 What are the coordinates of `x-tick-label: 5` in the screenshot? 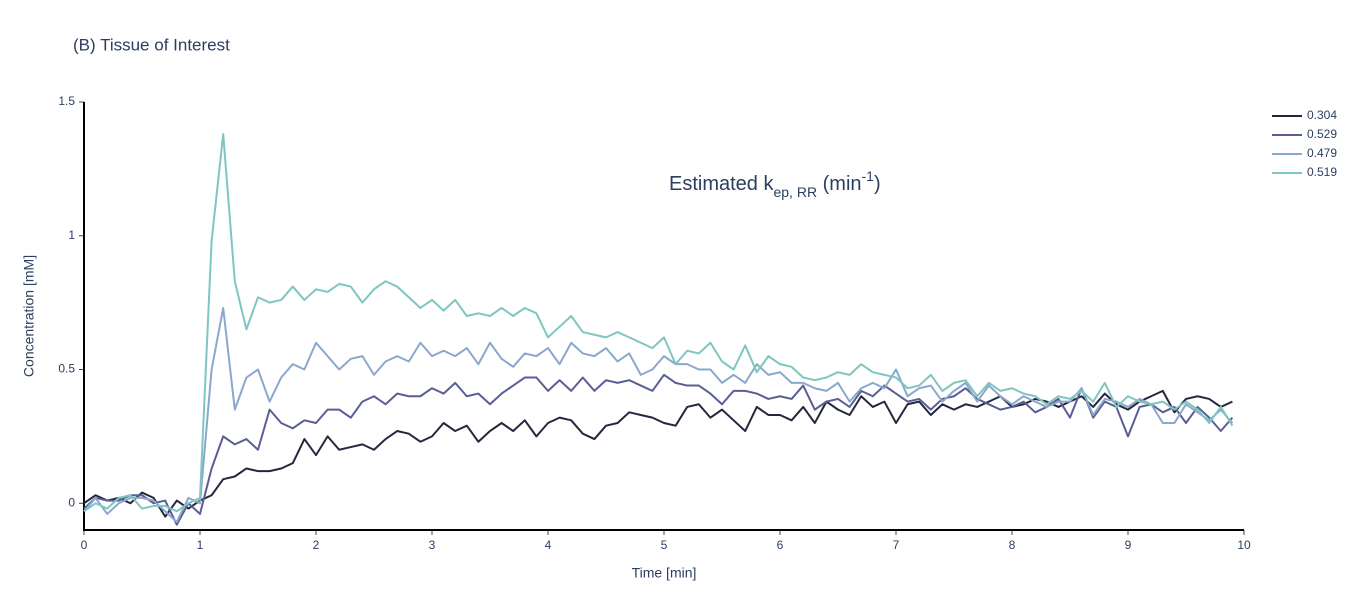 It's located at (664, 545).